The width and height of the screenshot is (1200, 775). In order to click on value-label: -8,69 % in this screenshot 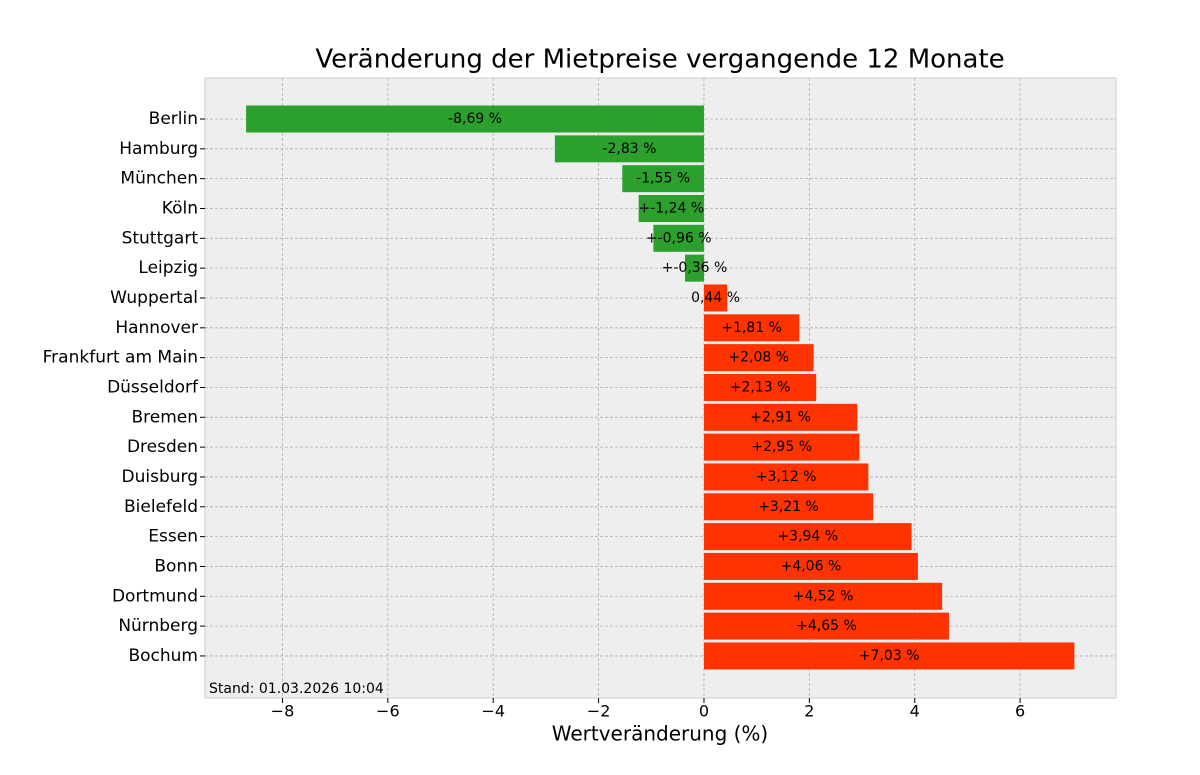, I will do `click(475, 119)`.